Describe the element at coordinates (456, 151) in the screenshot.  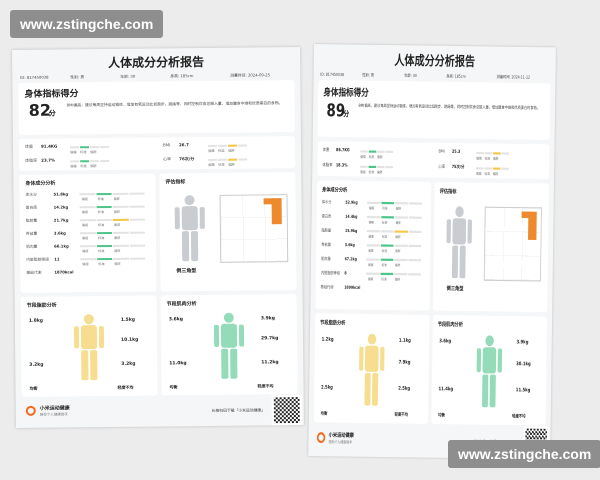
I see `metric-value: 25.3` at that location.